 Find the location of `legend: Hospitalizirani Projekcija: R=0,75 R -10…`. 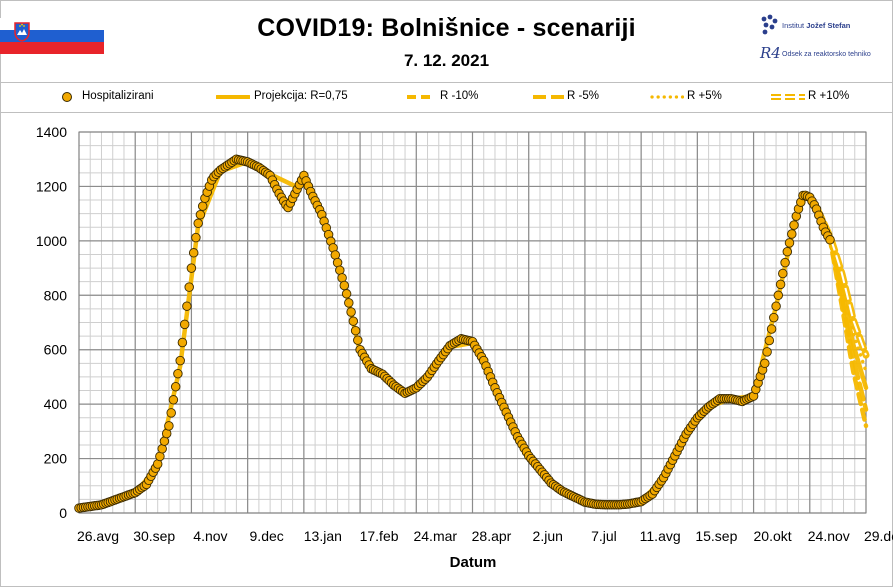

legend: Hospitalizirani Projekcija: R=0,75 R -10… is located at coordinates (446, 97).